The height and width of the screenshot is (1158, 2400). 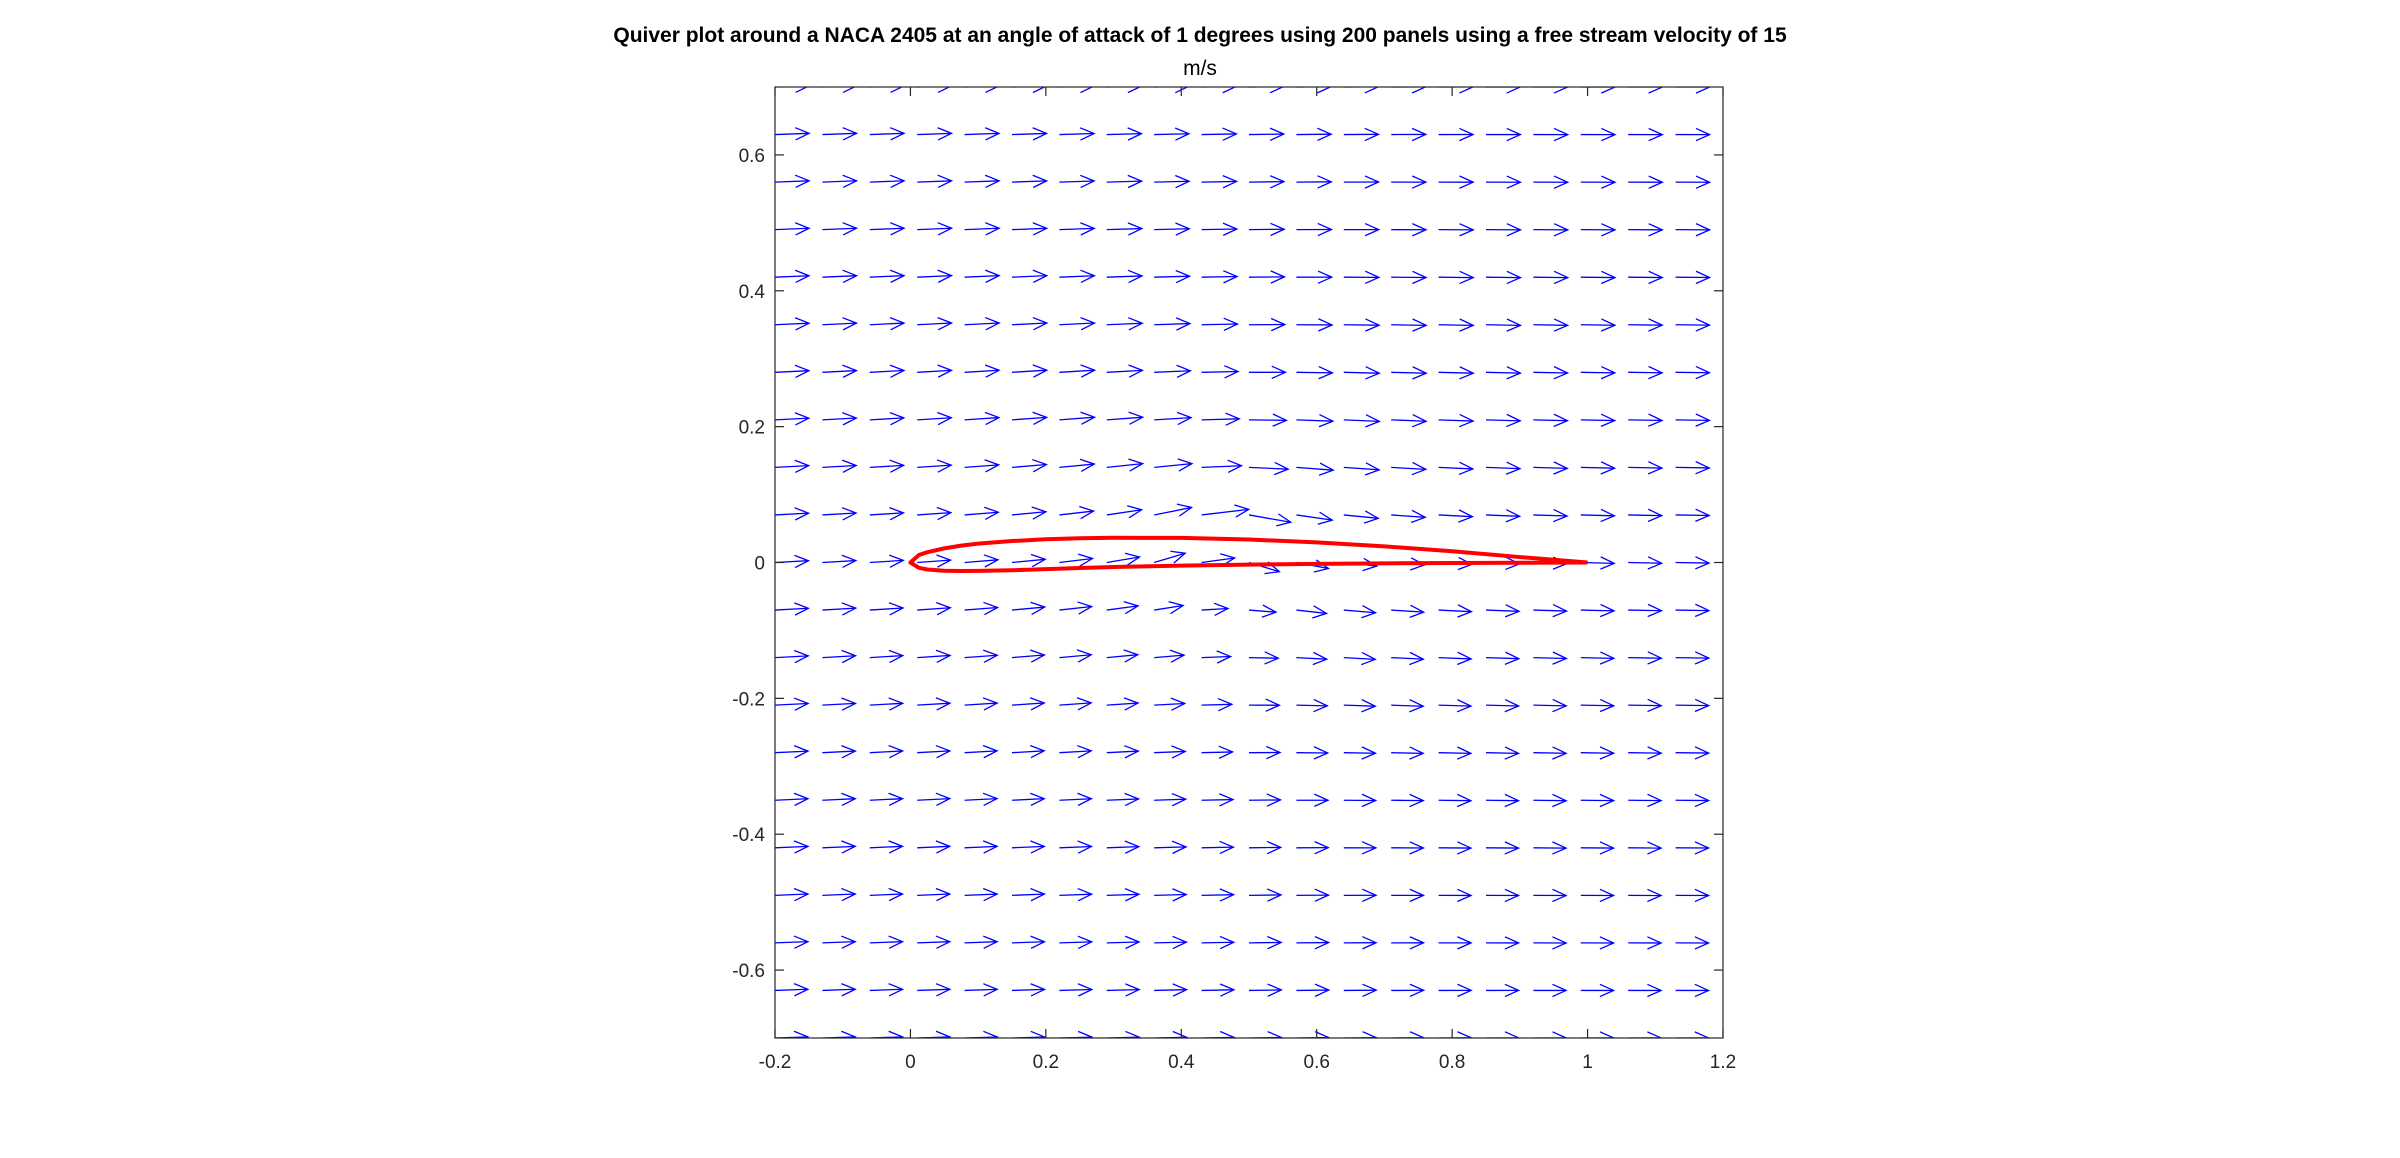 What do you see at coordinates (748, 971) in the screenshot?
I see `y-tick-label: -0.6` at bounding box center [748, 971].